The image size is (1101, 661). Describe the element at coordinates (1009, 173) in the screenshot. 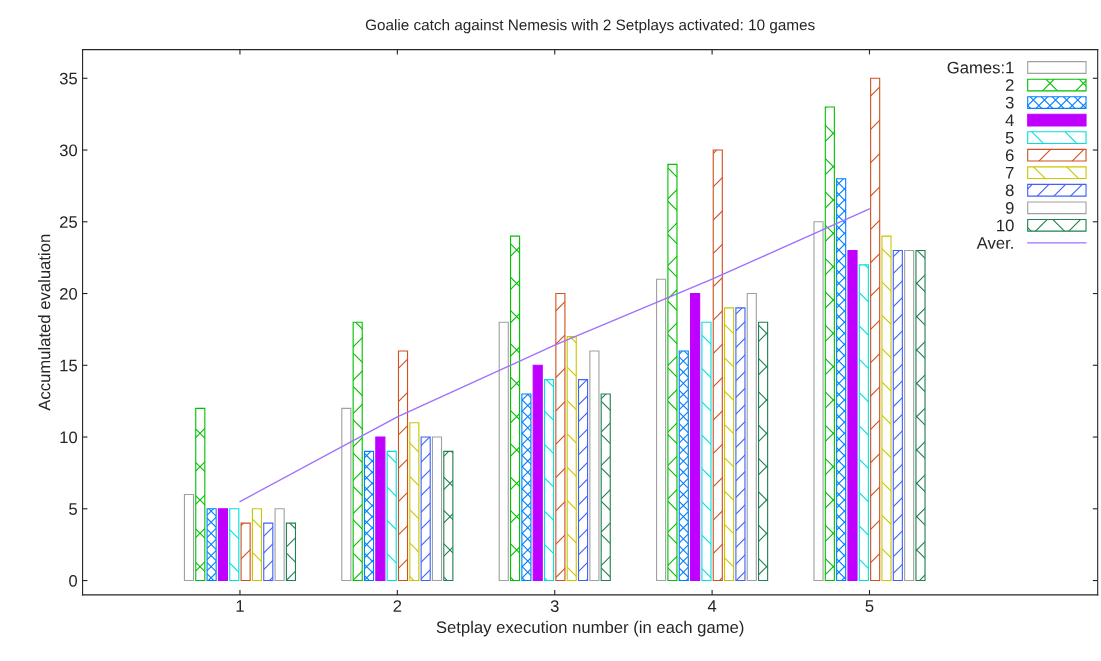

I see `legend-label: 7` at that location.